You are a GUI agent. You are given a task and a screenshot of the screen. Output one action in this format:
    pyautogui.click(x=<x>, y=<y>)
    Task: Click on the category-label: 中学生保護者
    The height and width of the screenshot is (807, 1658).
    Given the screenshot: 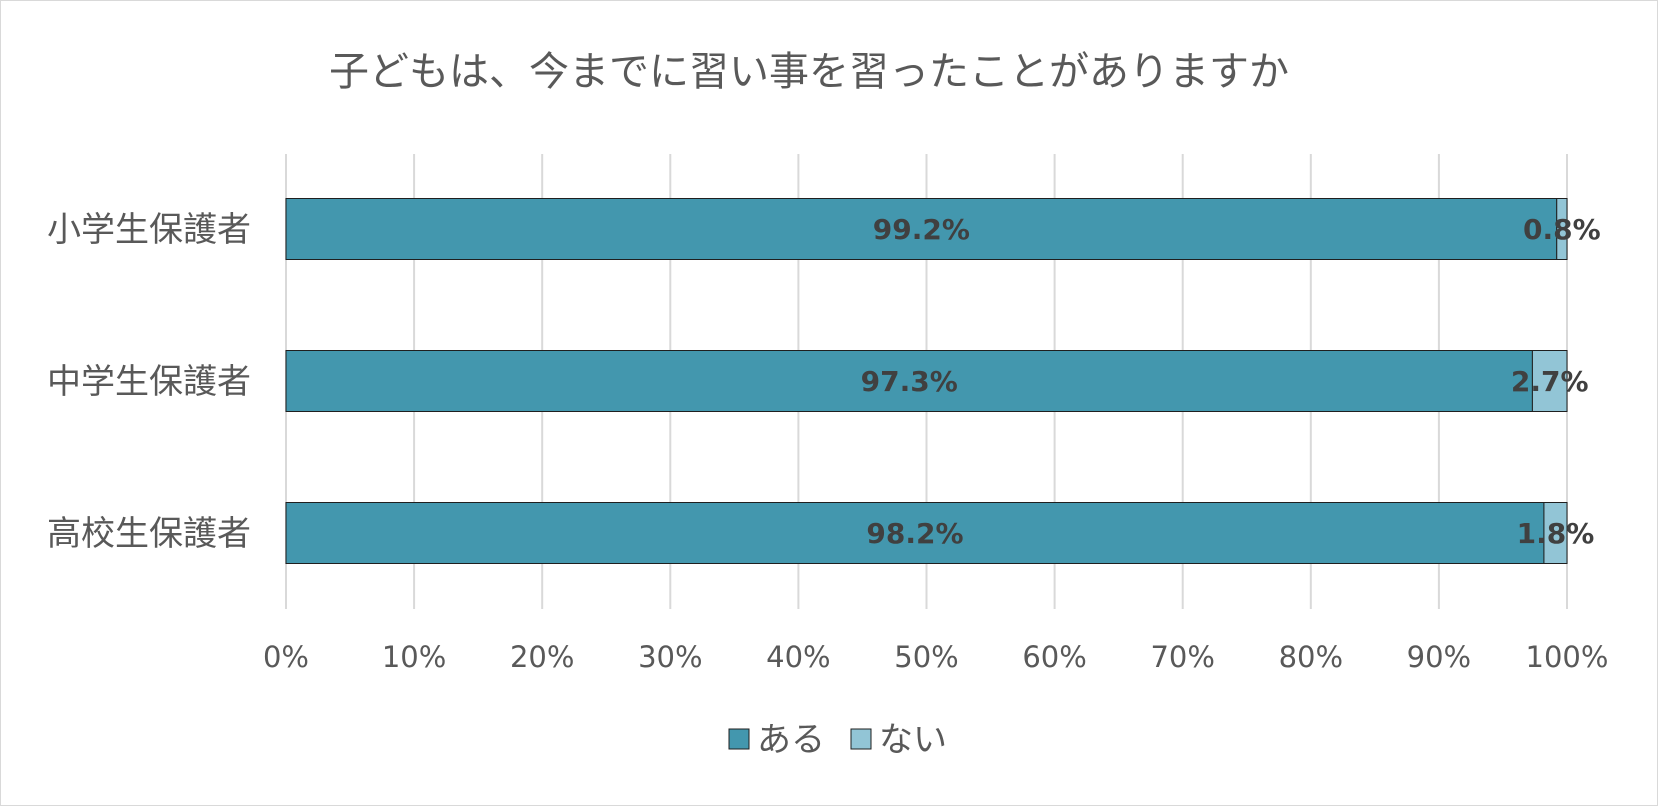 What is the action you would take?
    pyautogui.click(x=149, y=382)
    